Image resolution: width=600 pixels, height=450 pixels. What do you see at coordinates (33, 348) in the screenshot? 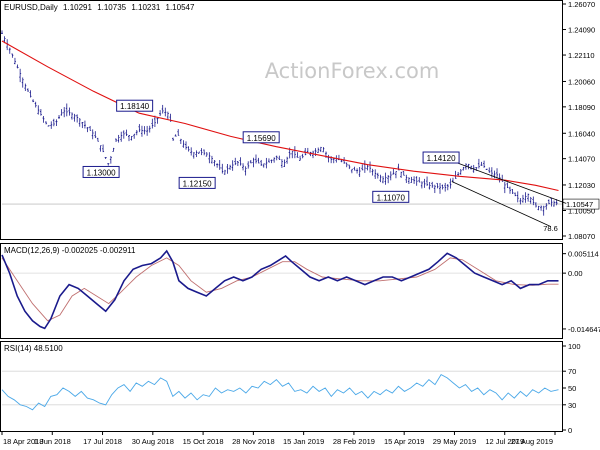
I see `rsi-title: RSI(14) 48.5100` at bounding box center [33, 348].